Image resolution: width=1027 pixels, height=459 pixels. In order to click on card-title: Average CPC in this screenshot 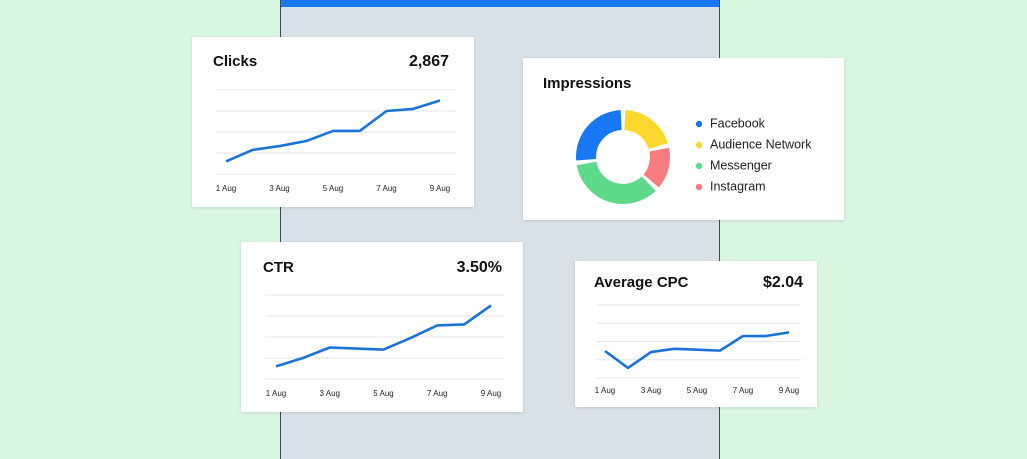, I will do `click(641, 282)`.